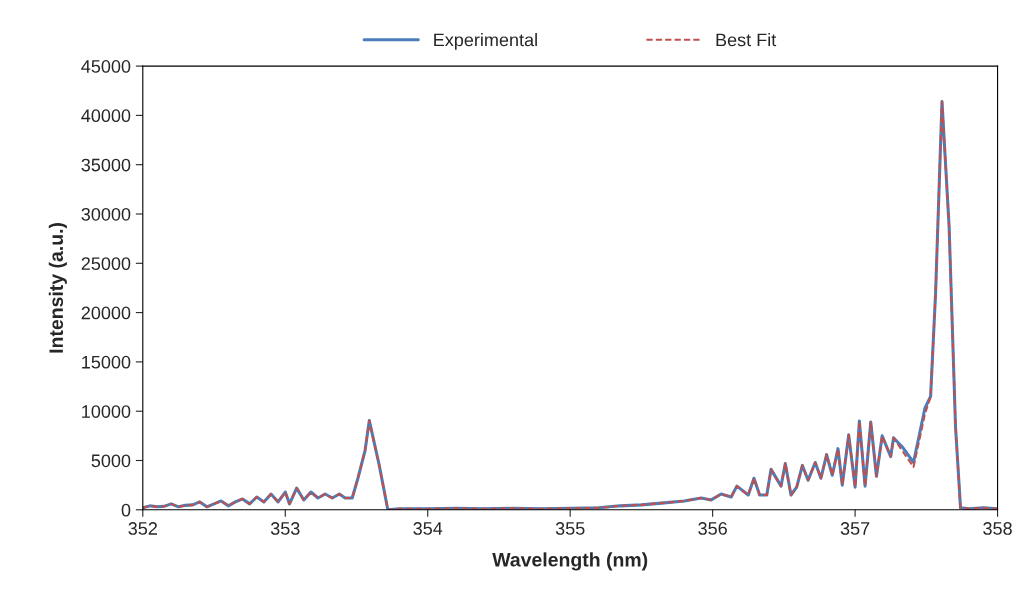 The width and height of the screenshot is (1020, 612). I want to click on x-tick-label: 356, so click(712, 528).